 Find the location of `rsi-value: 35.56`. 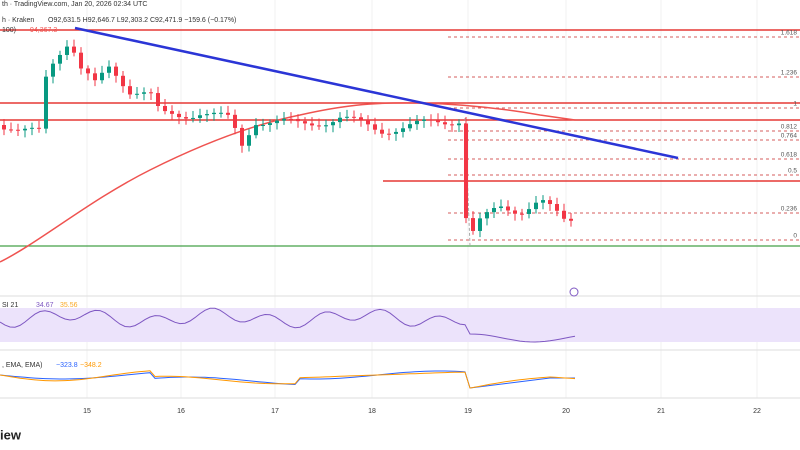

rsi-value: 35.56 is located at coordinates (69, 305).